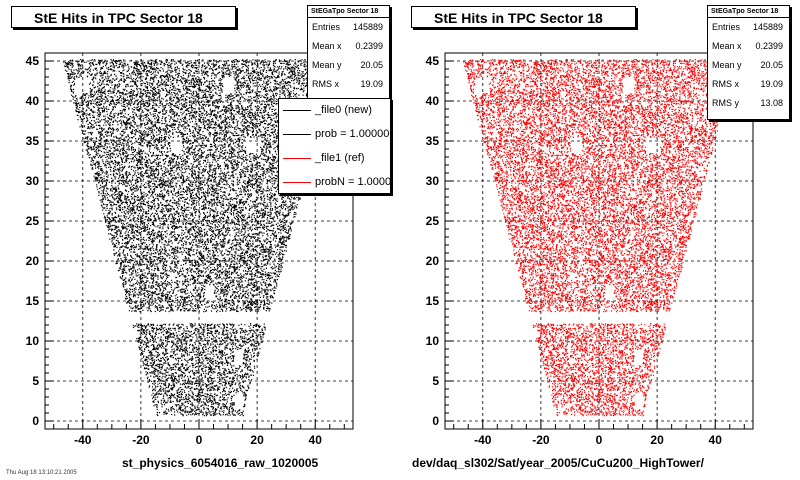 The height and width of the screenshot is (480, 800). I want to click on legend-entry: _file1 (ref), so click(334, 159).